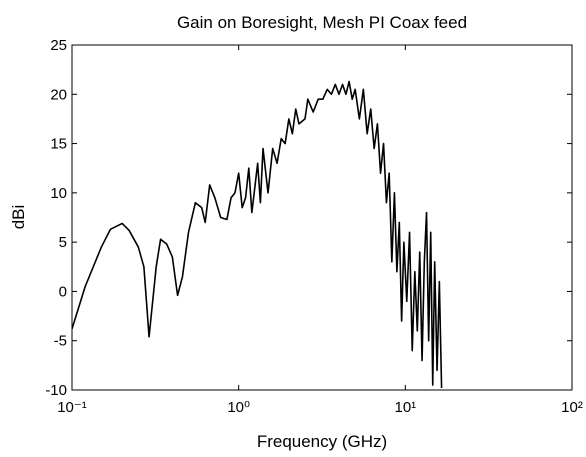 The image size is (586, 457). Describe the element at coordinates (18, 217) in the screenshot. I see `y-axis-label: dBi` at that location.